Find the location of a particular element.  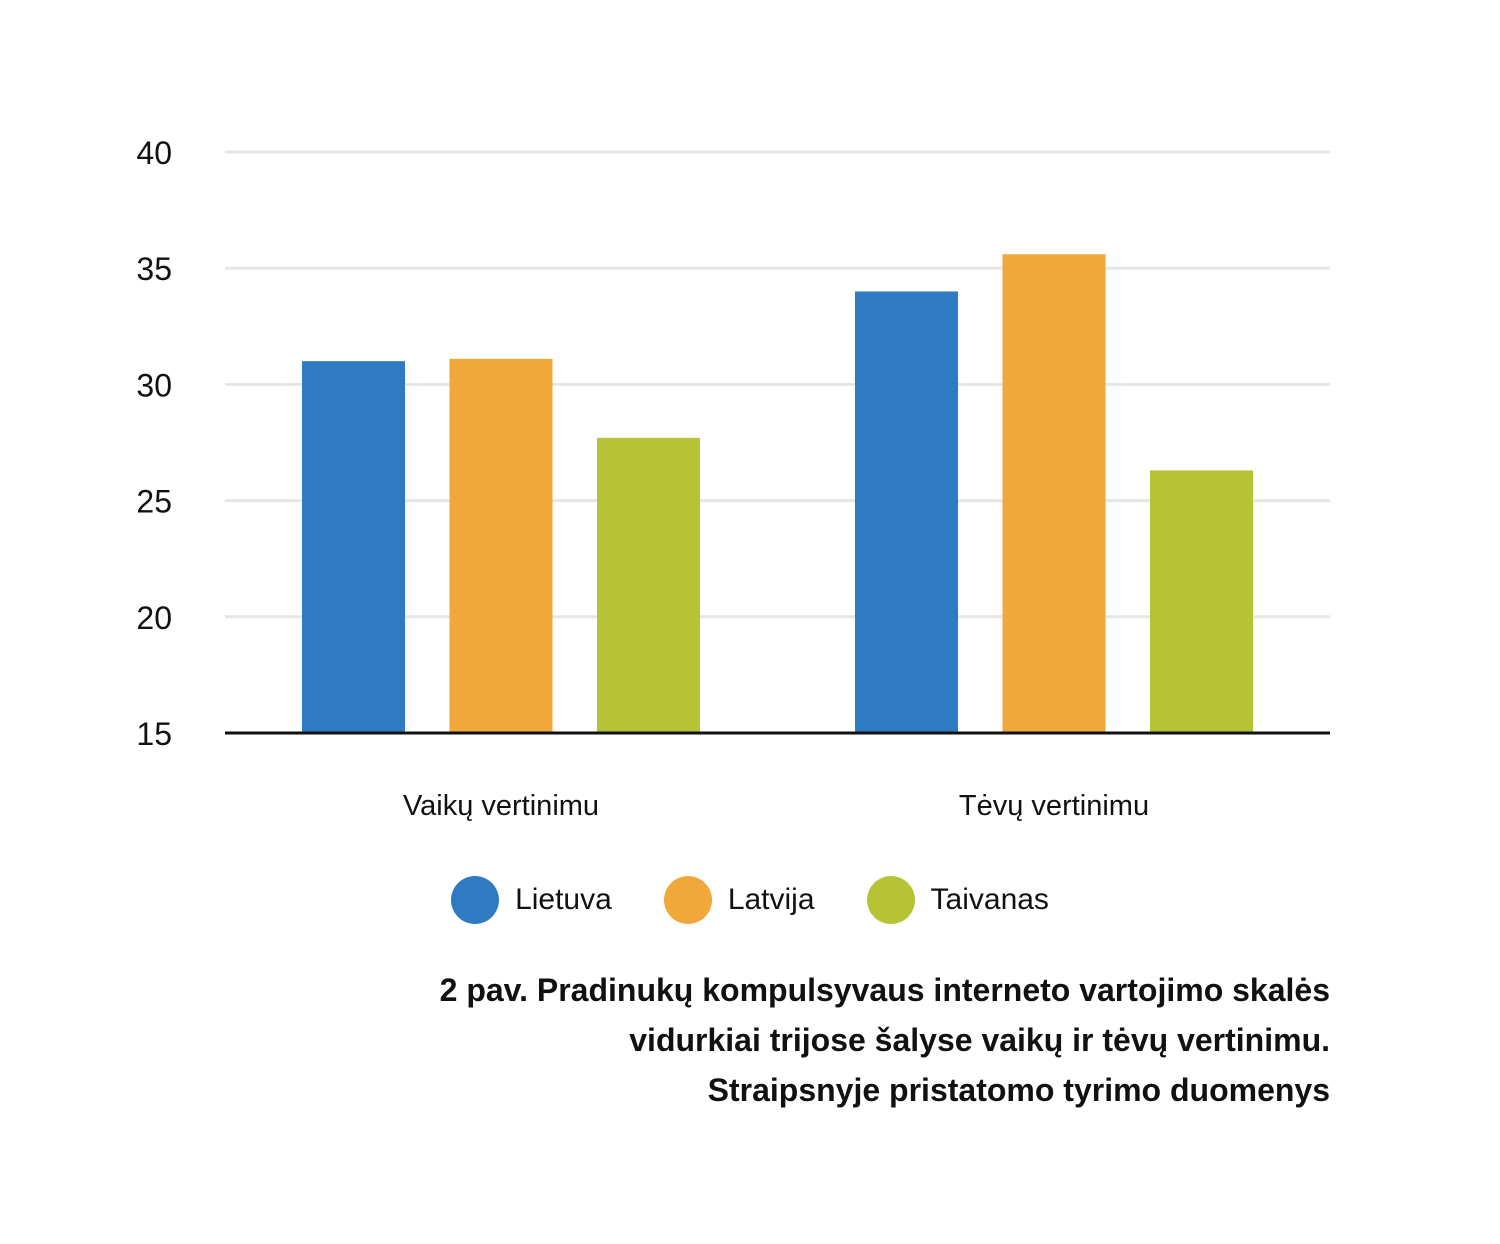

legend-swatch-latvija is located at coordinates (687, 900).